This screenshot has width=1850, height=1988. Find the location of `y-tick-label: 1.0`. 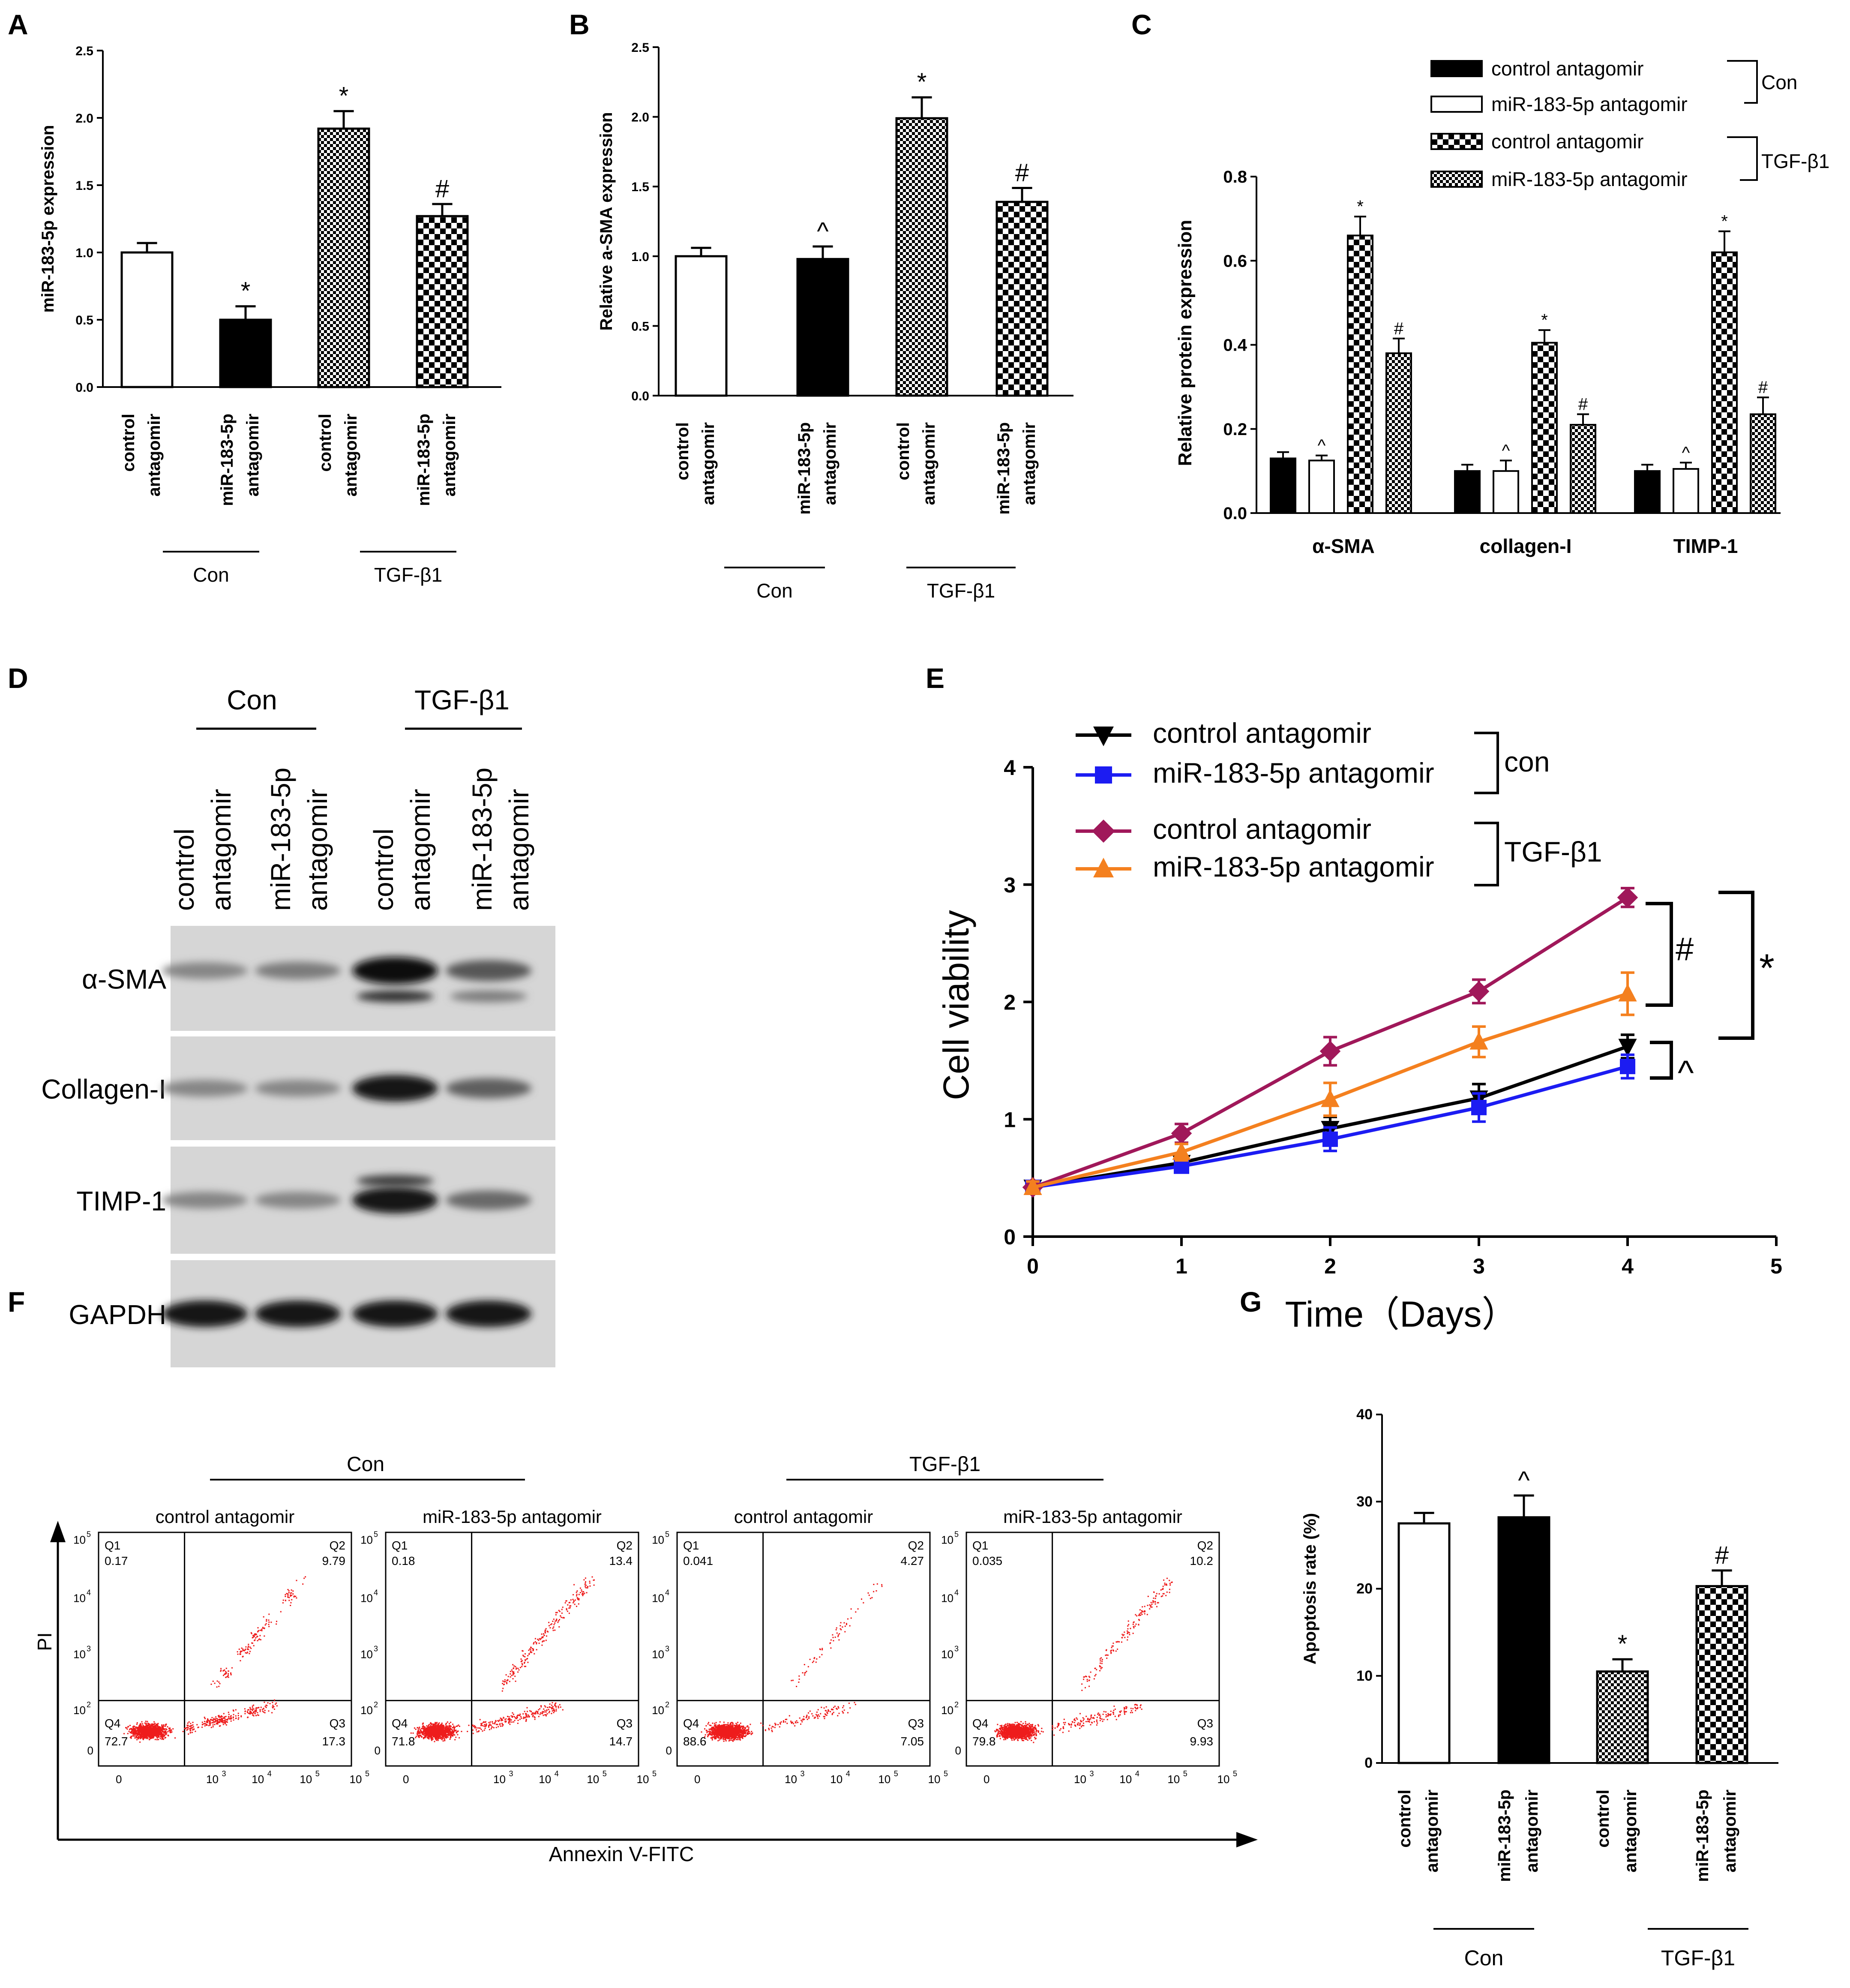

y-tick-label: 1.0 is located at coordinates (640, 257).